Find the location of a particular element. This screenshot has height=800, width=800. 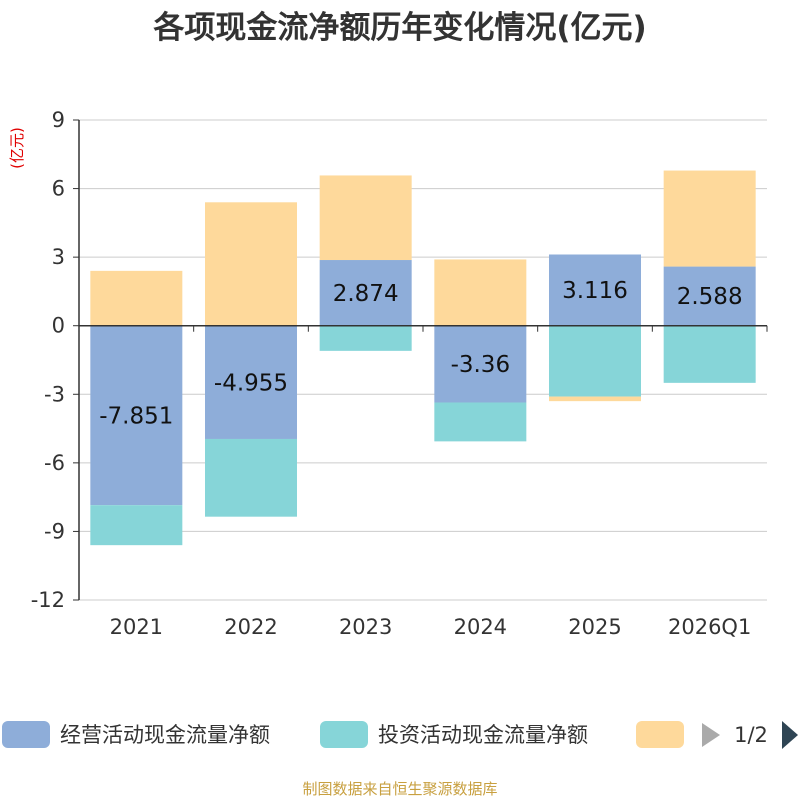

legend-label-operating: 经营活动现金流量净额 is located at coordinates (165, 735).